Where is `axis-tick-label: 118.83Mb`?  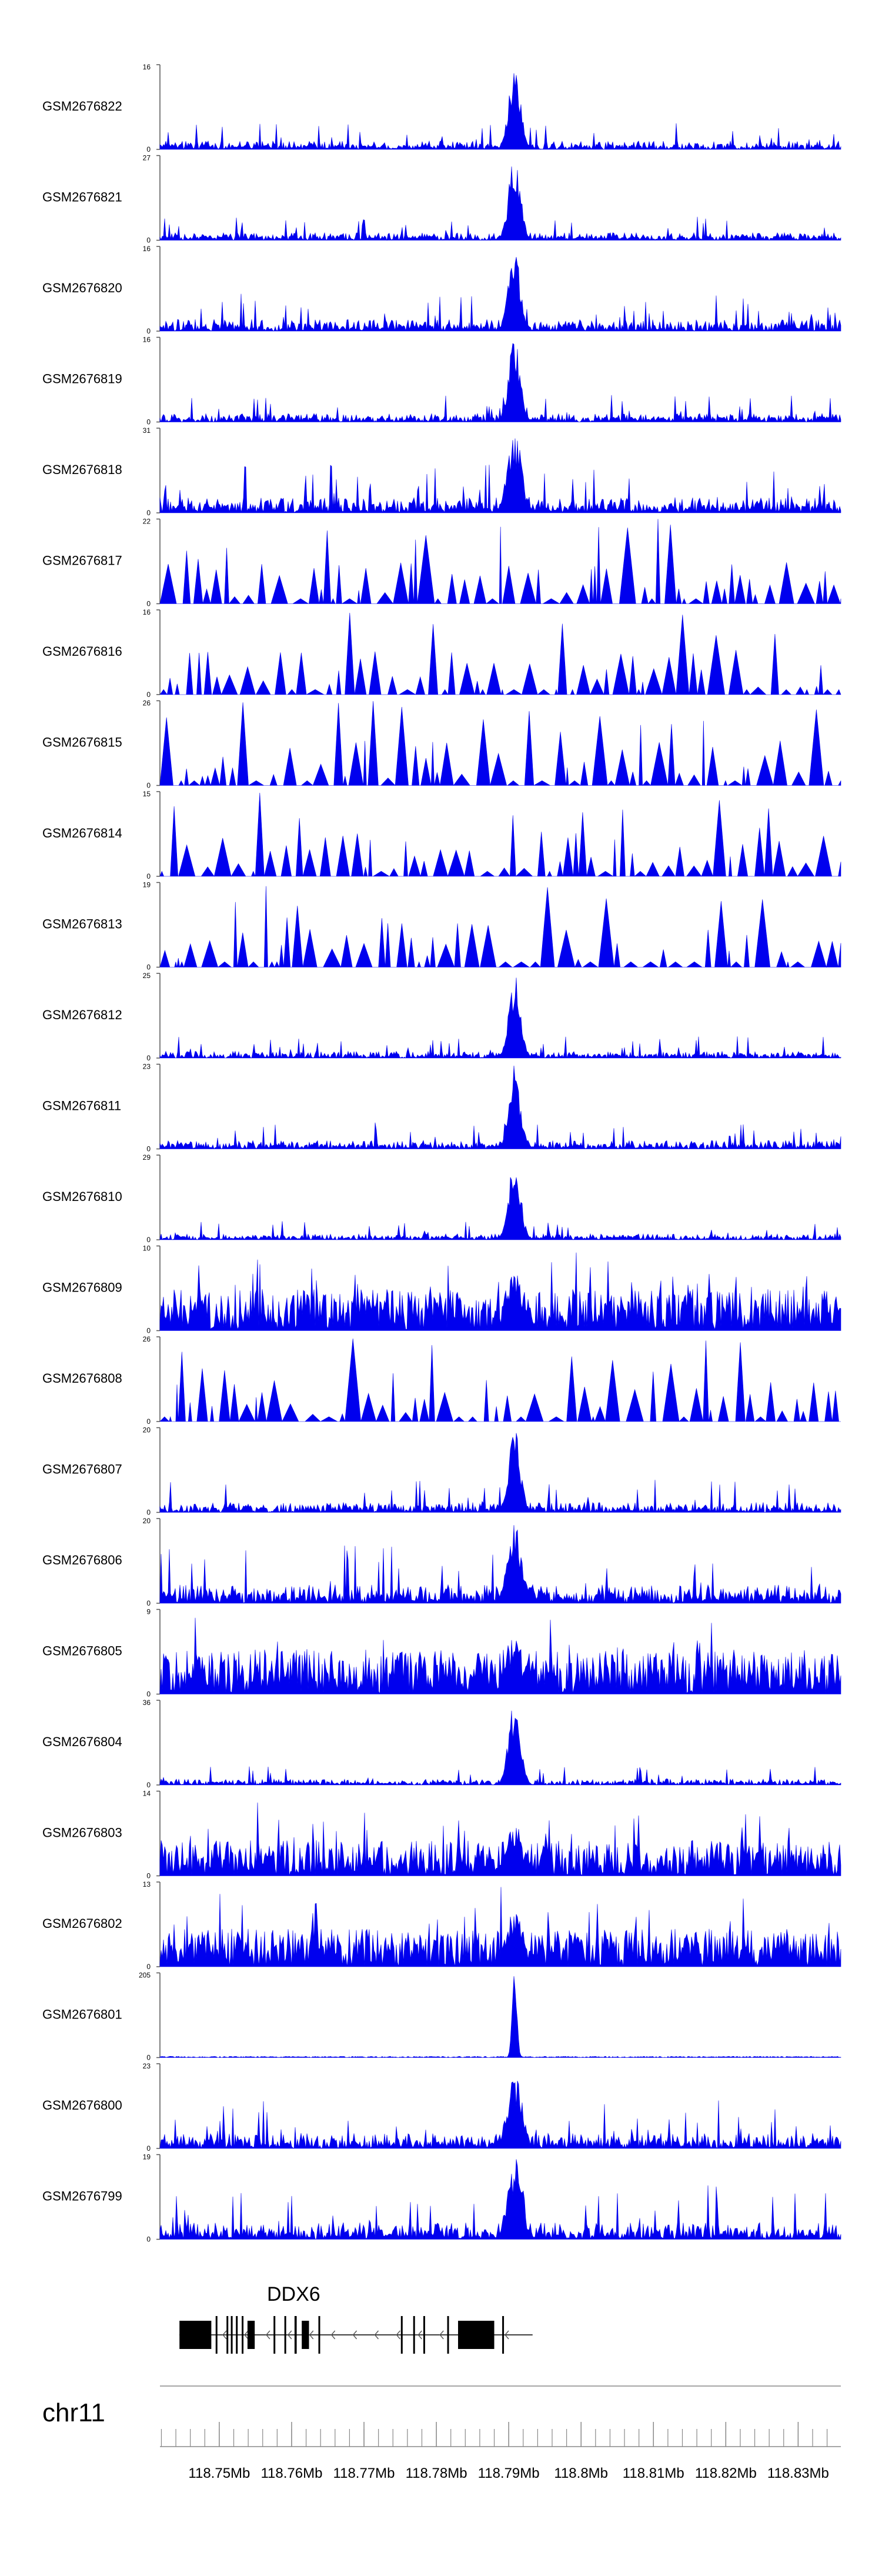 axis-tick-label: 118.83Mb is located at coordinates (798, 2473).